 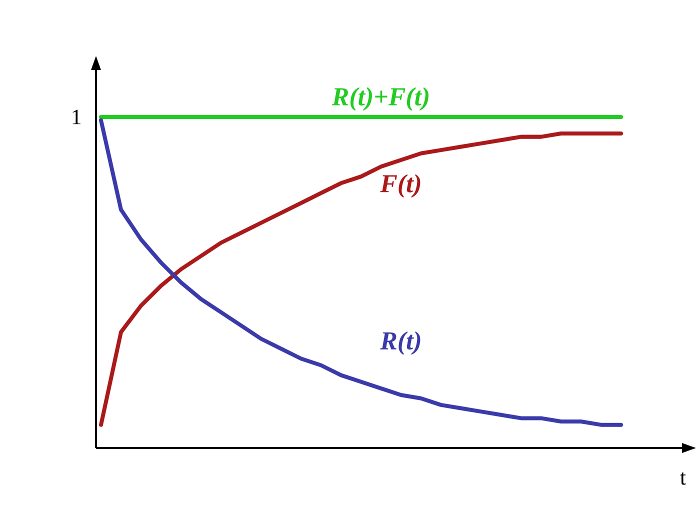 What do you see at coordinates (380, 99) in the screenshot?
I see `series-label: R(t)+F(t)` at bounding box center [380, 99].